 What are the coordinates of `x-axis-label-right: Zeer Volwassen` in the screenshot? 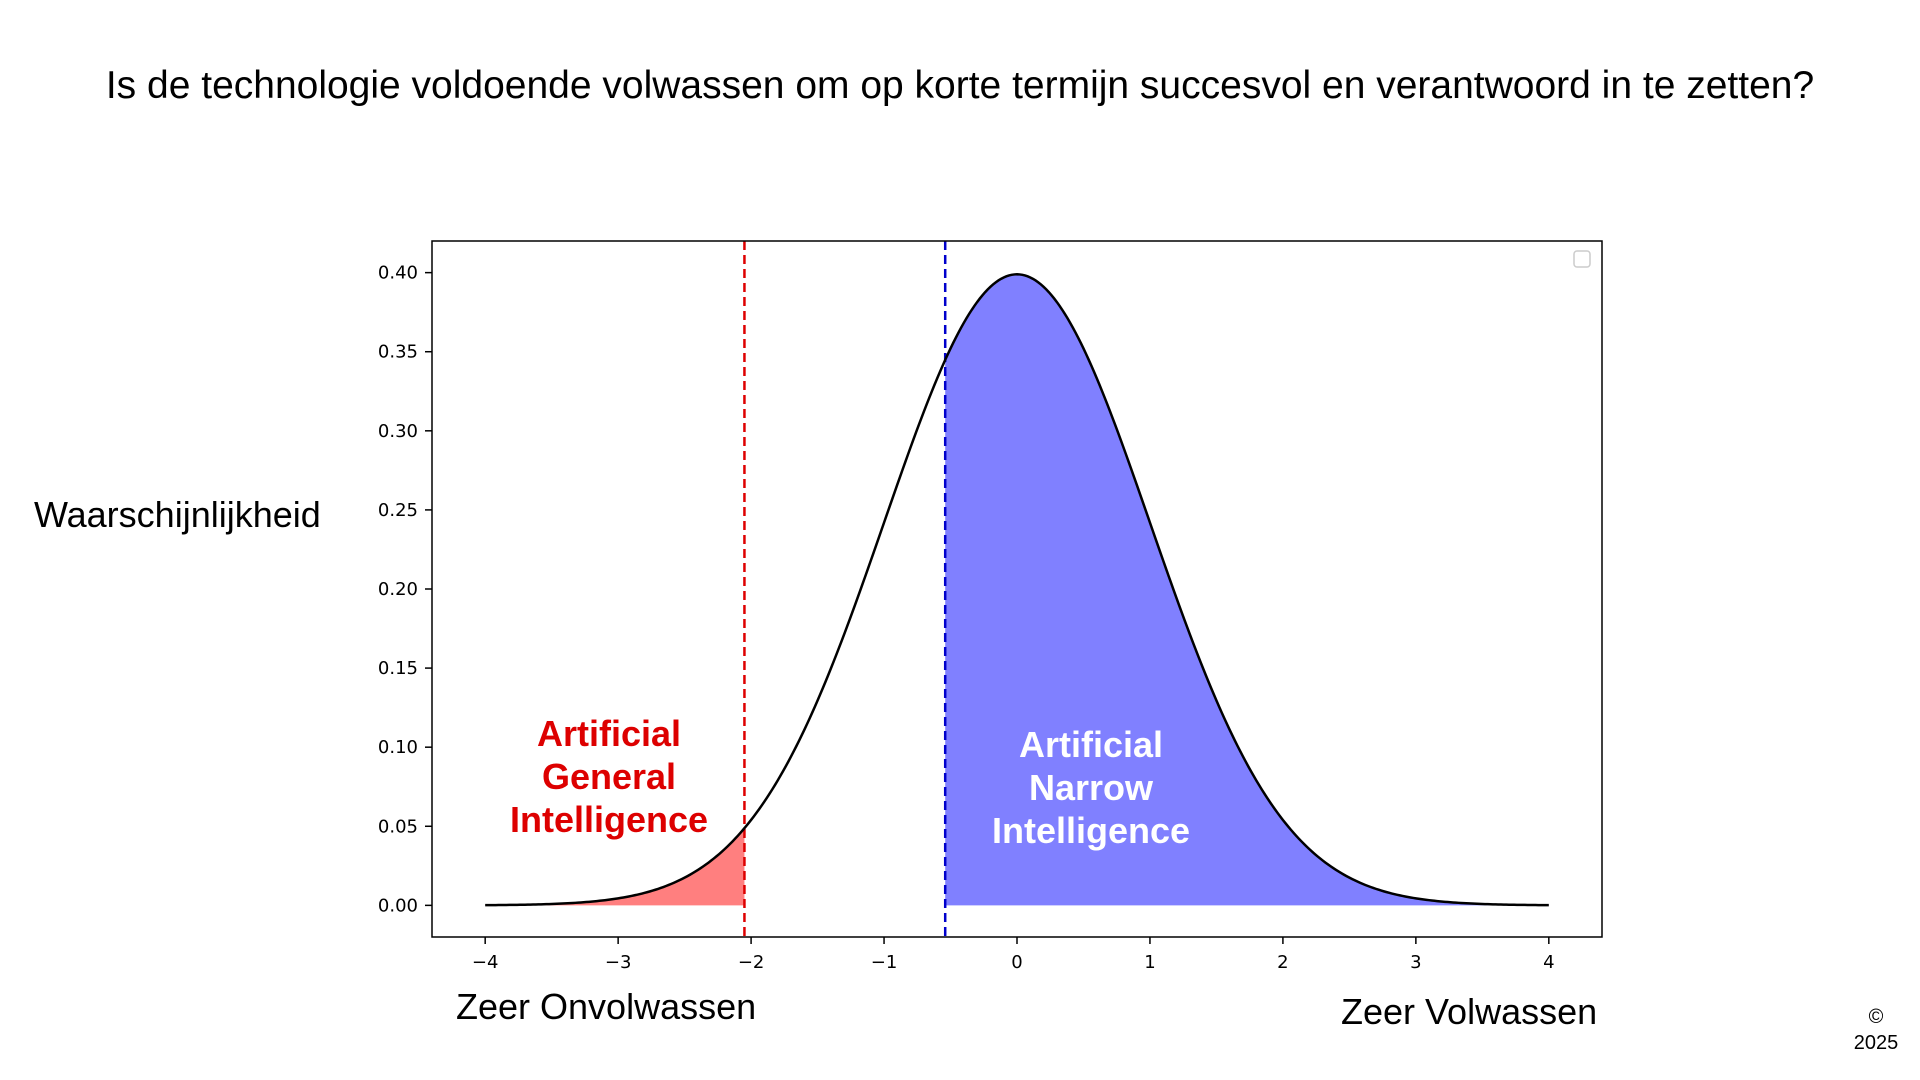 It's located at (1469, 1011).